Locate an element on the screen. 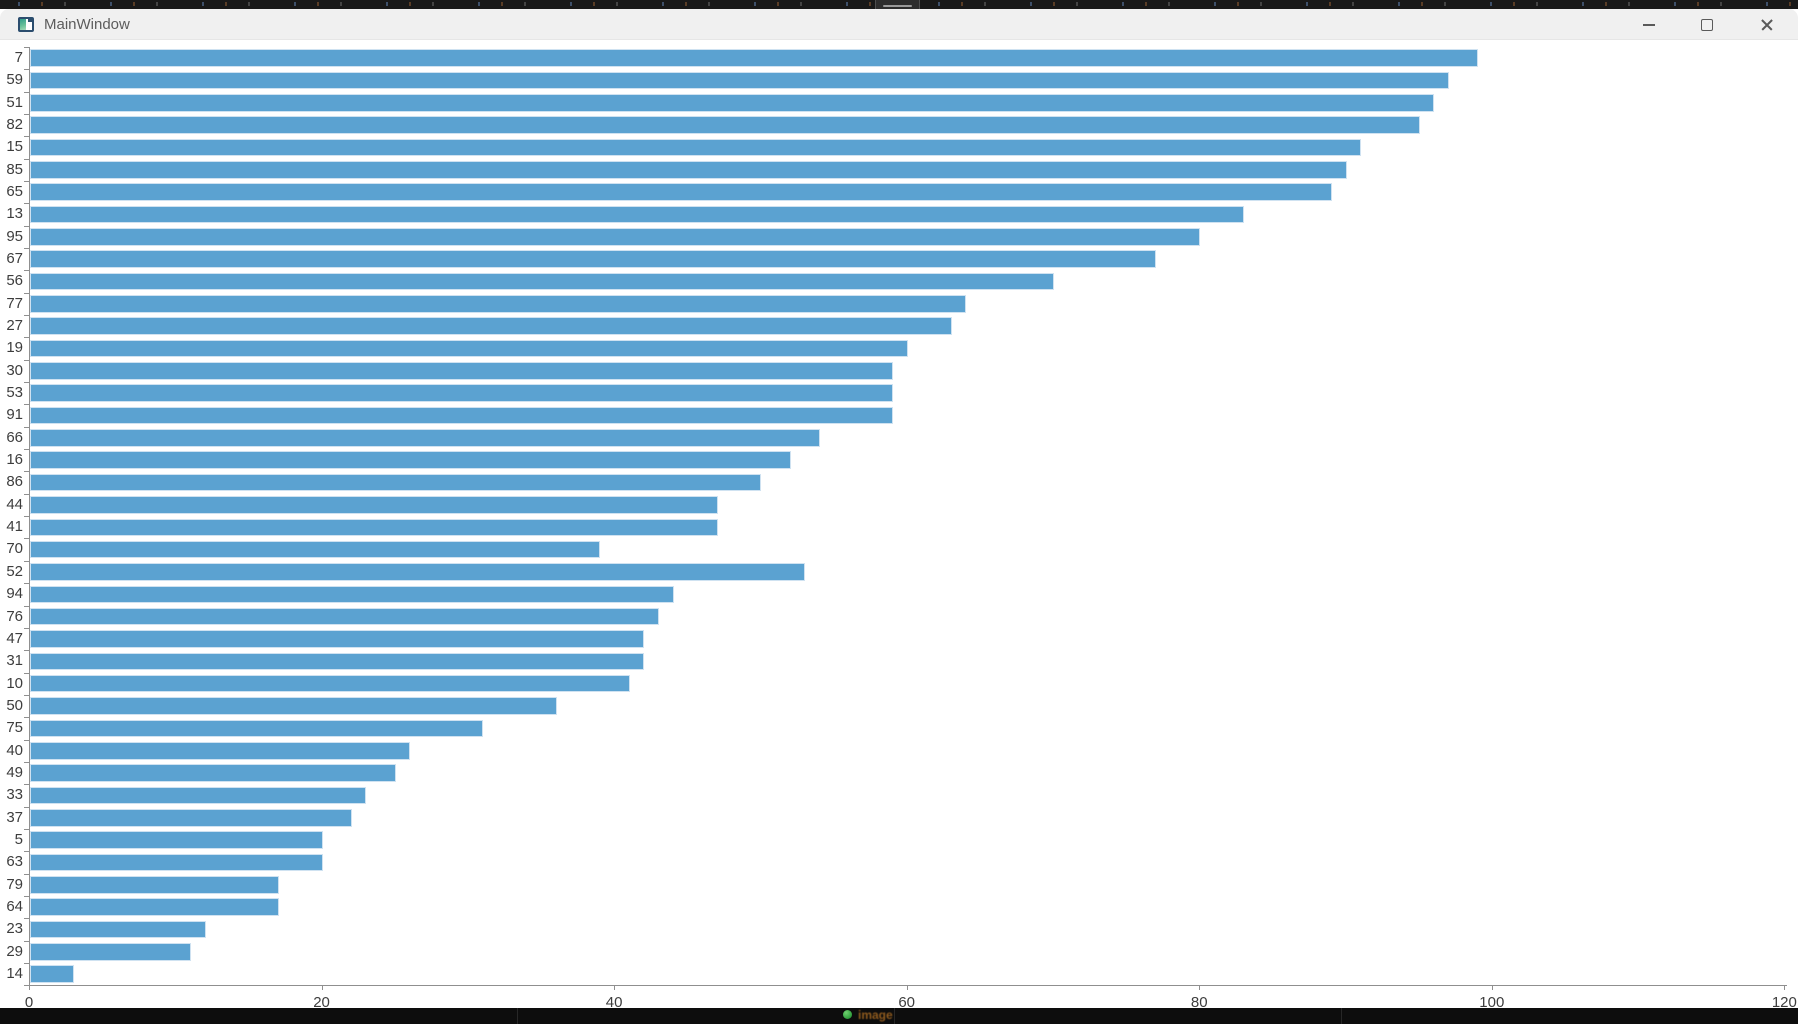  window-title: MainWindow is located at coordinates (87, 24).